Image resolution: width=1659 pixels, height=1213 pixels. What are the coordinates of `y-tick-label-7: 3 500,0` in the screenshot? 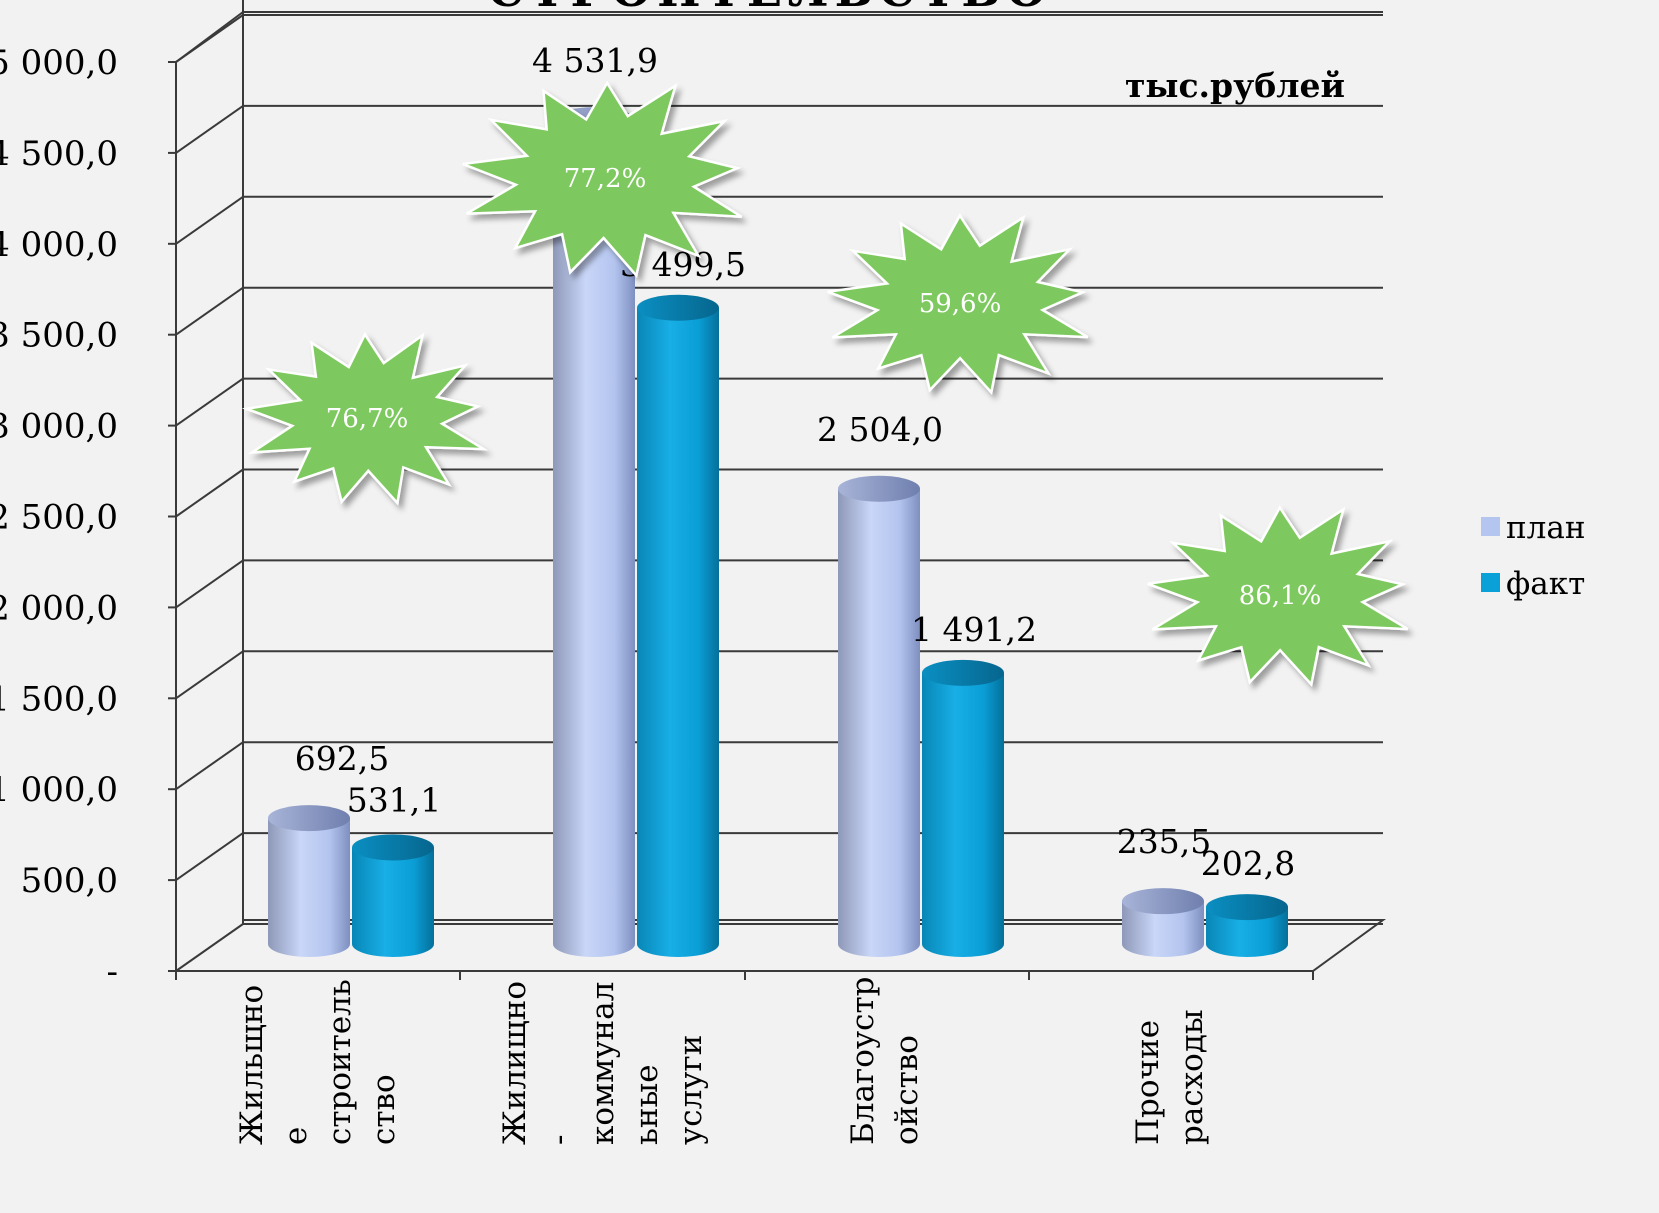 It's located at (59, 336).